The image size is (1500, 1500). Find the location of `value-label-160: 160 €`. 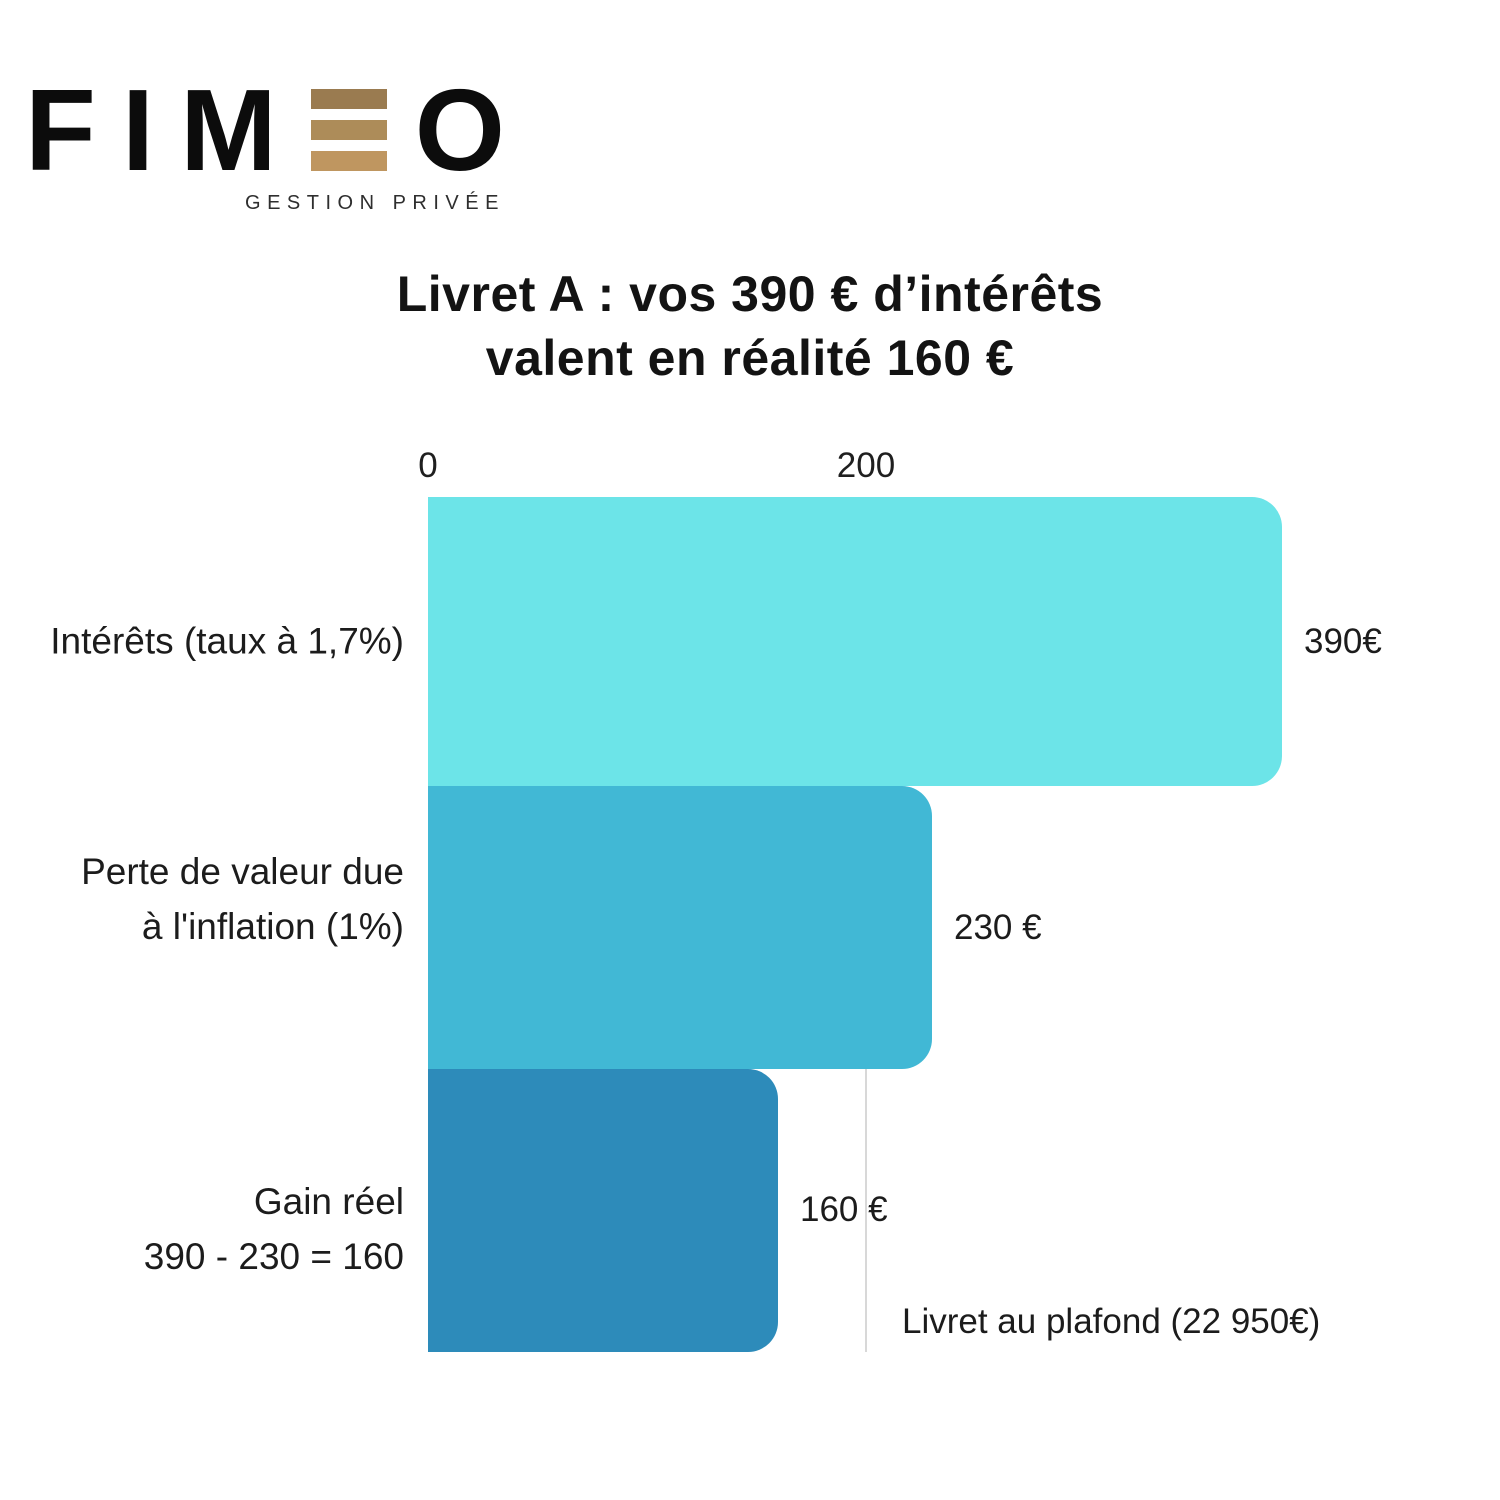

value-label-160: 160 € is located at coordinates (844, 1209).